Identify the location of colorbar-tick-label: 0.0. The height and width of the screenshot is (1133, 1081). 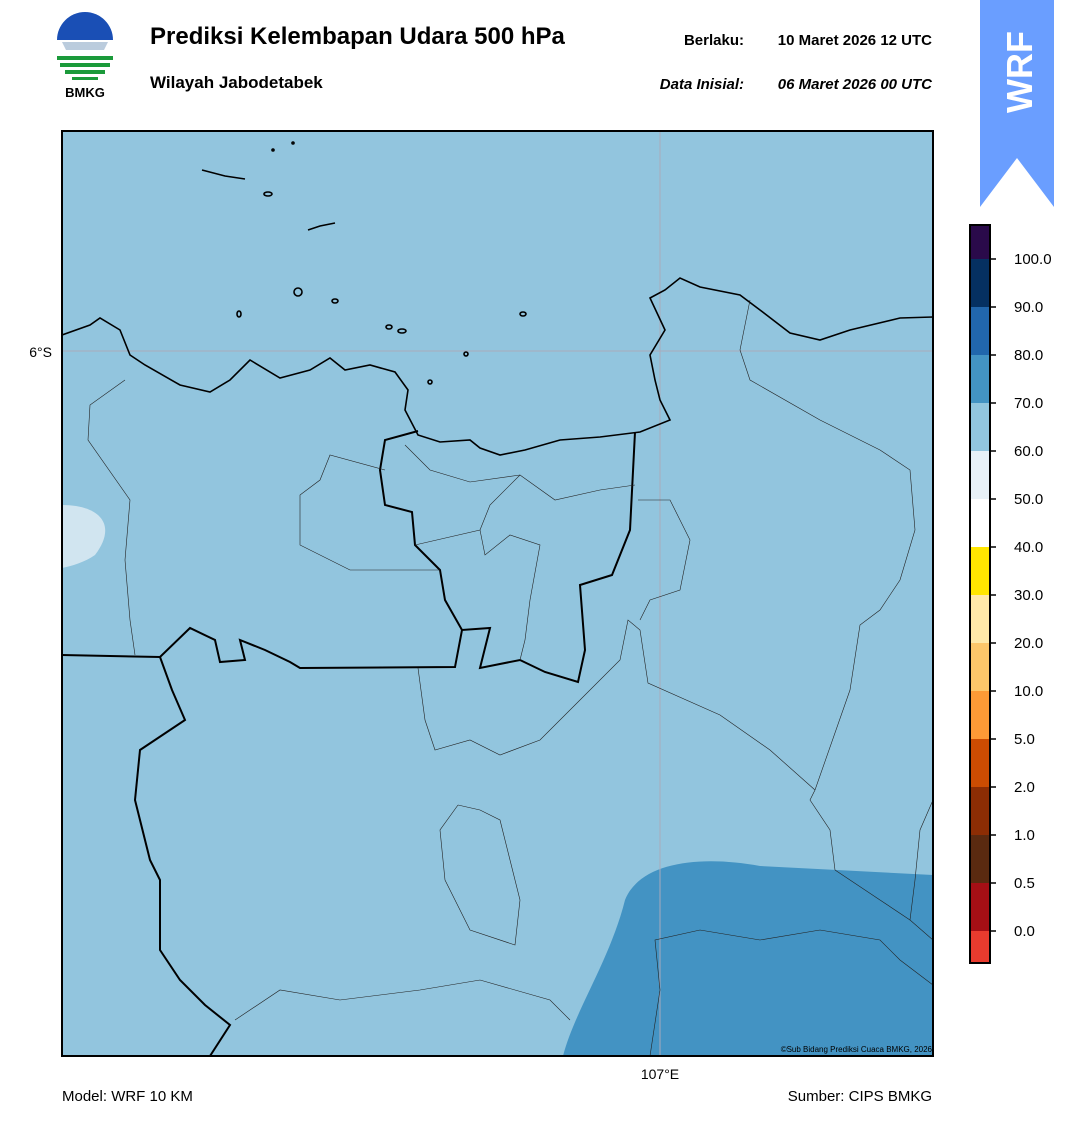
(1024, 931).